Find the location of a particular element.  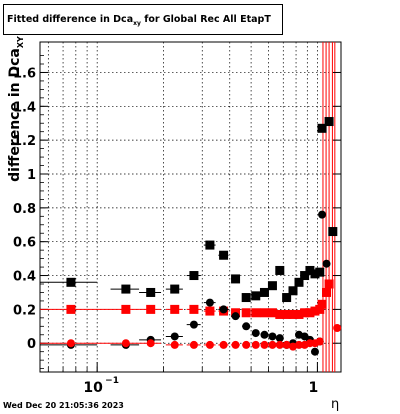

x-tick-exponent: −1 is located at coordinates (112, 381).